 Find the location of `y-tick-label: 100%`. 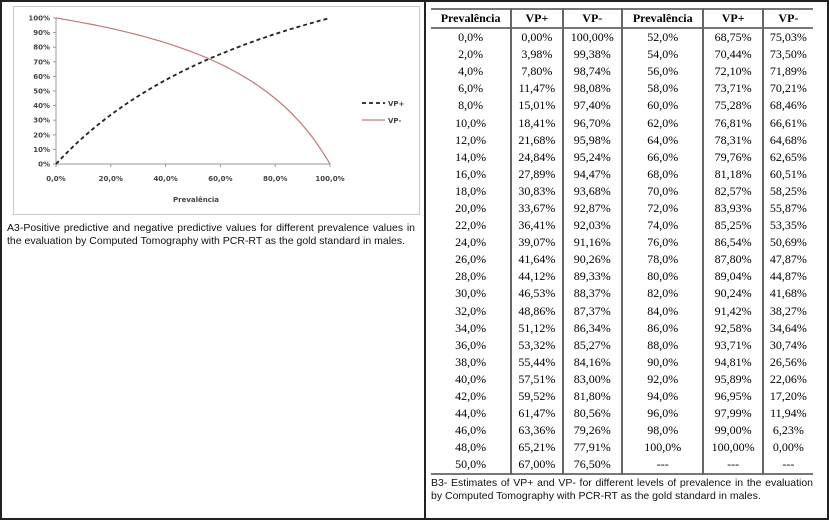

y-tick-label: 100% is located at coordinates (39, 19).